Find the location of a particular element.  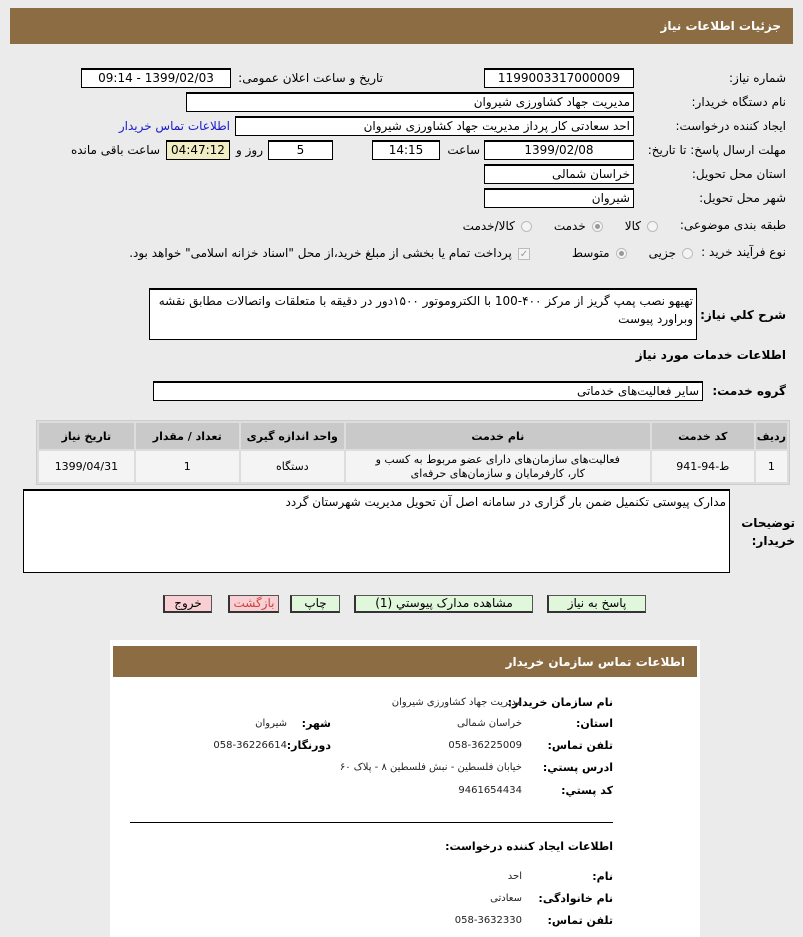

creator-phone-value: 058-3632330 is located at coordinates (488, 920).